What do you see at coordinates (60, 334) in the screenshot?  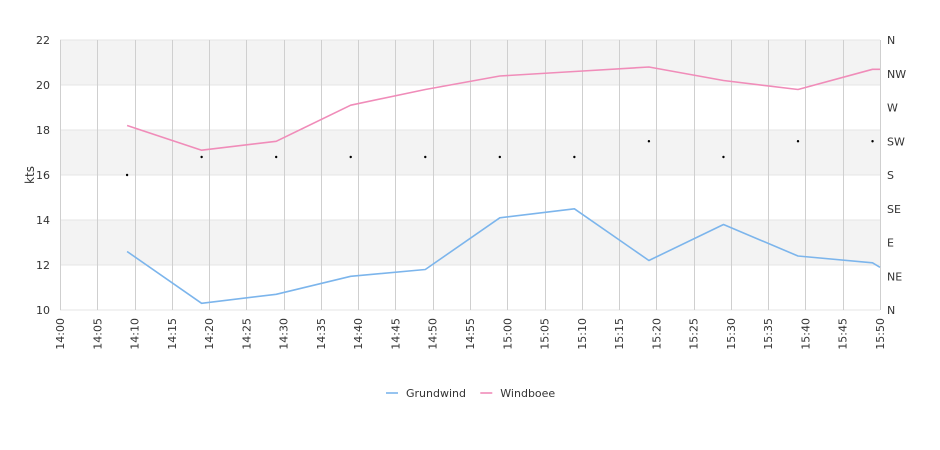 I see `x-tick-label: 14:00` at bounding box center [60, 334].